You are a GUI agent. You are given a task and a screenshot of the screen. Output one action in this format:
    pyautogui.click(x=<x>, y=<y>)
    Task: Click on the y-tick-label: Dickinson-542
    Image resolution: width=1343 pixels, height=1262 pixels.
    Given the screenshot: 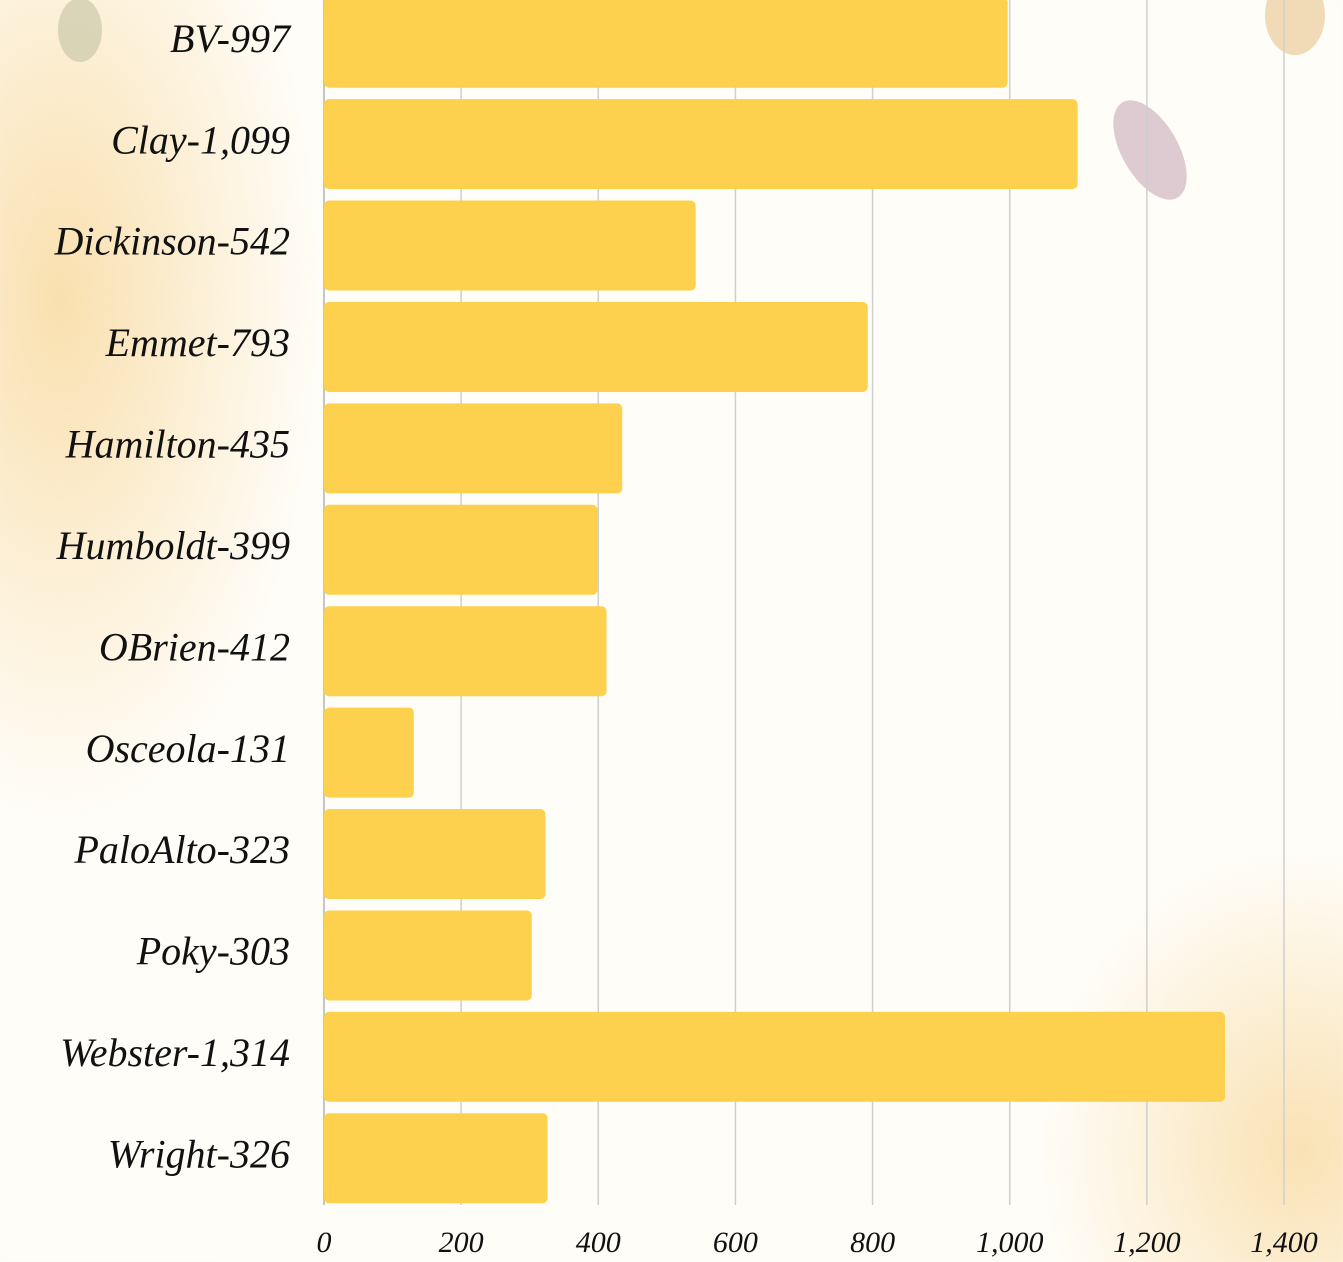 What is the action you would take?
    pyautogui.click(x=171, y=241)
    